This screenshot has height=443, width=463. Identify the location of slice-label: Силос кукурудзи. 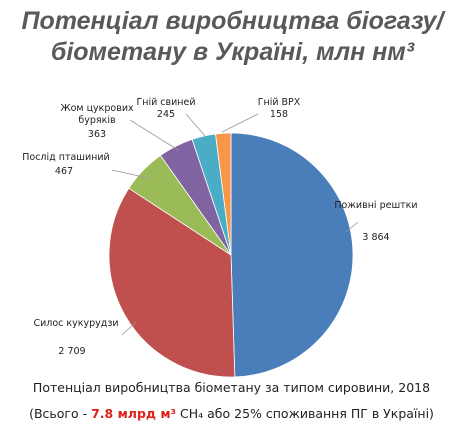
(76, 323).